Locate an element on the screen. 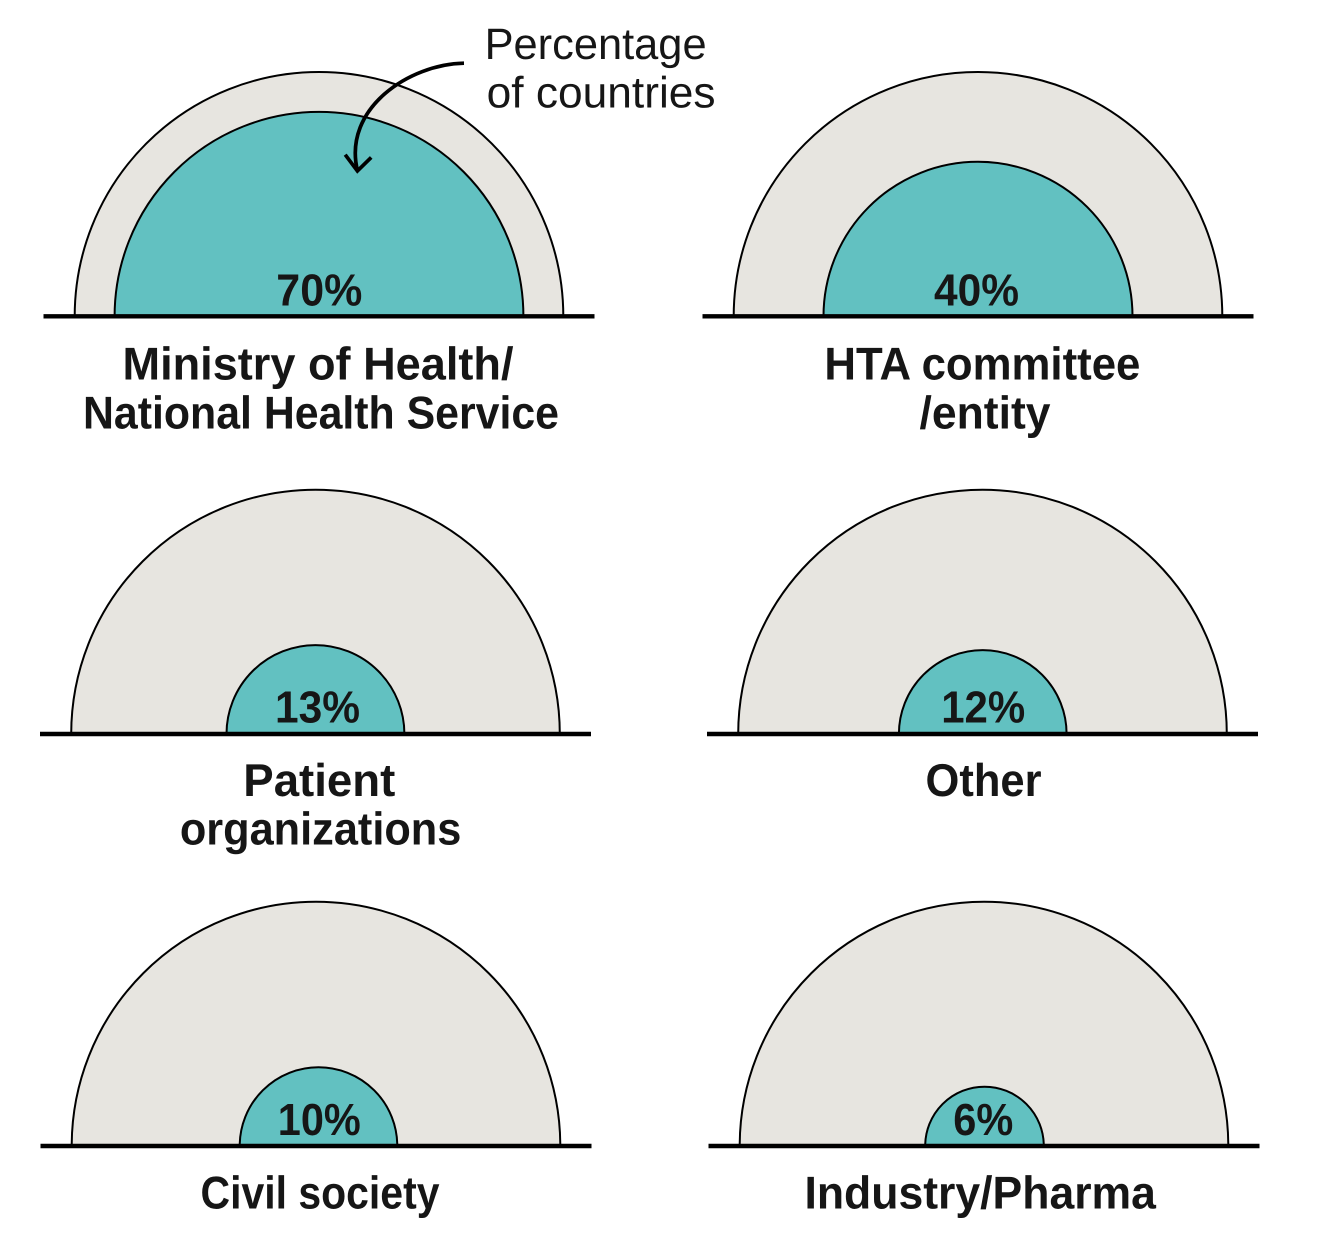 The height and width of the screenshot is (1247, 1334). svg-text: National Health Service is located at coordinates (321, 412).